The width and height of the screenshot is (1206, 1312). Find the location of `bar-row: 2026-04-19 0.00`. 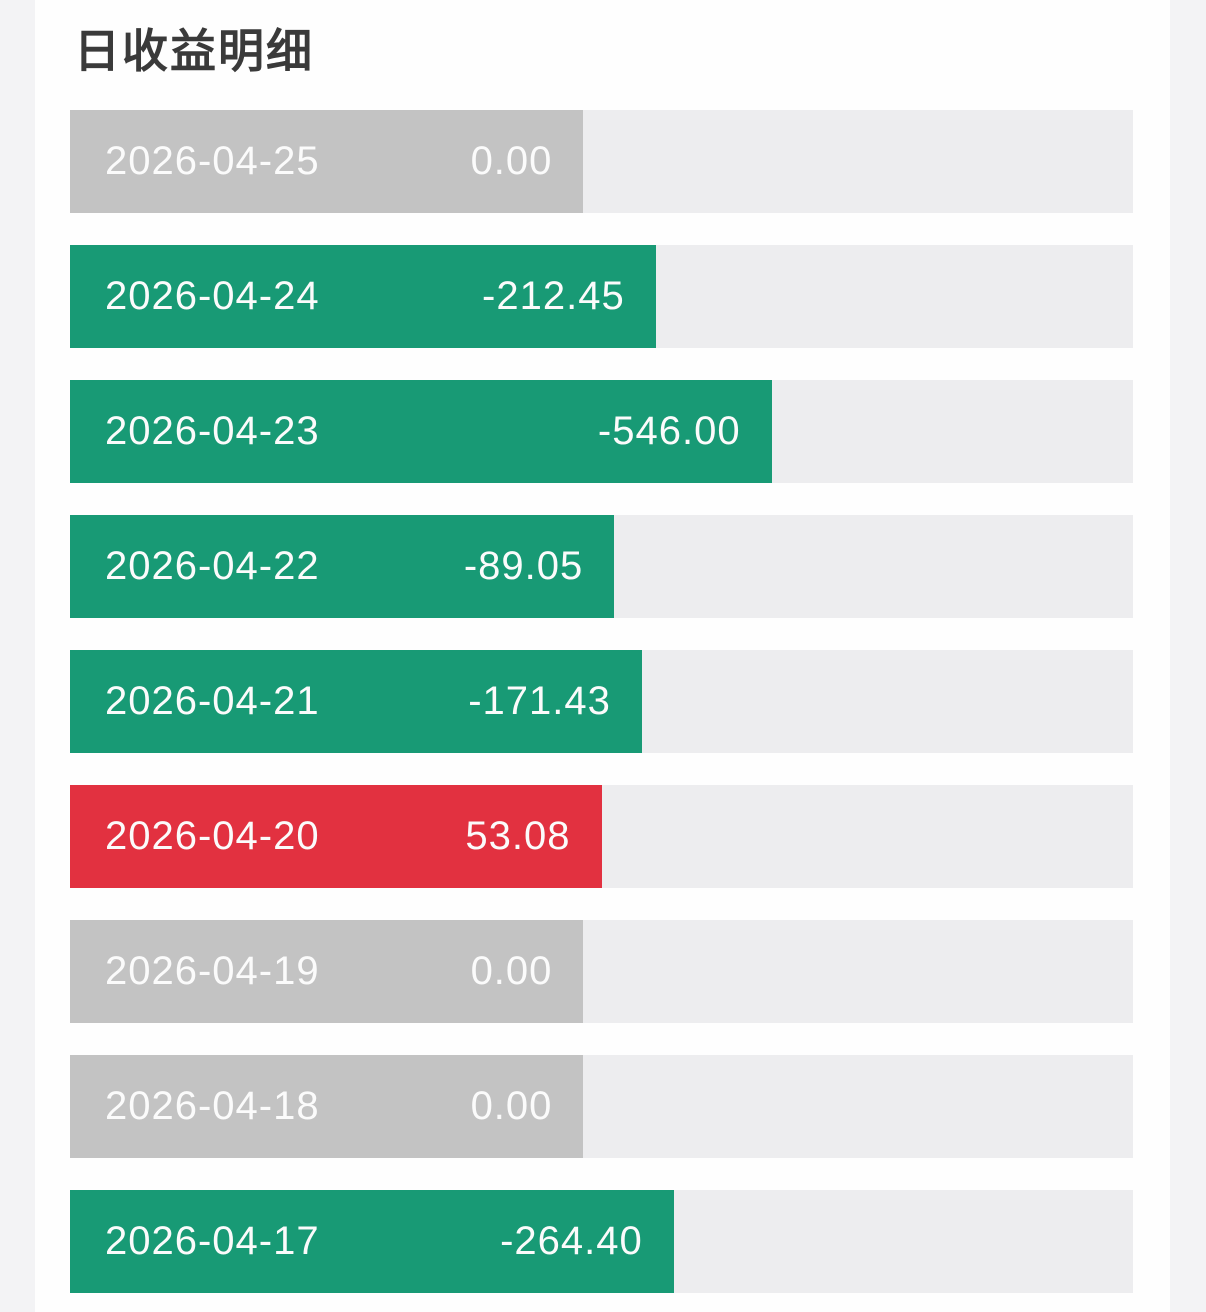

bar-row: 2026-04-19 0.00 is located at coordinates (601, 971).